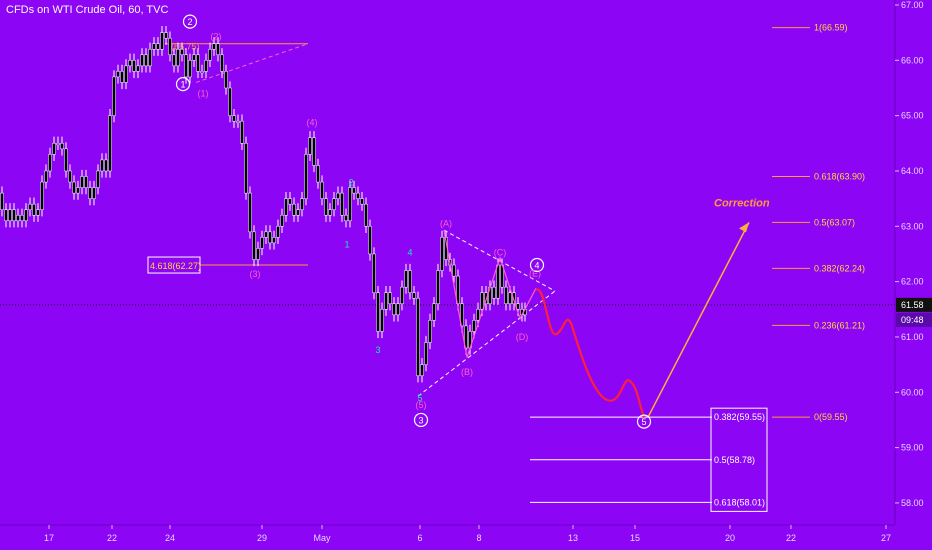 The height and width of the screenshot is (550, 932). Describe the element at coordinates (912, 282) in the screenshot. I see `y-tick-label: 62.00` at that location.